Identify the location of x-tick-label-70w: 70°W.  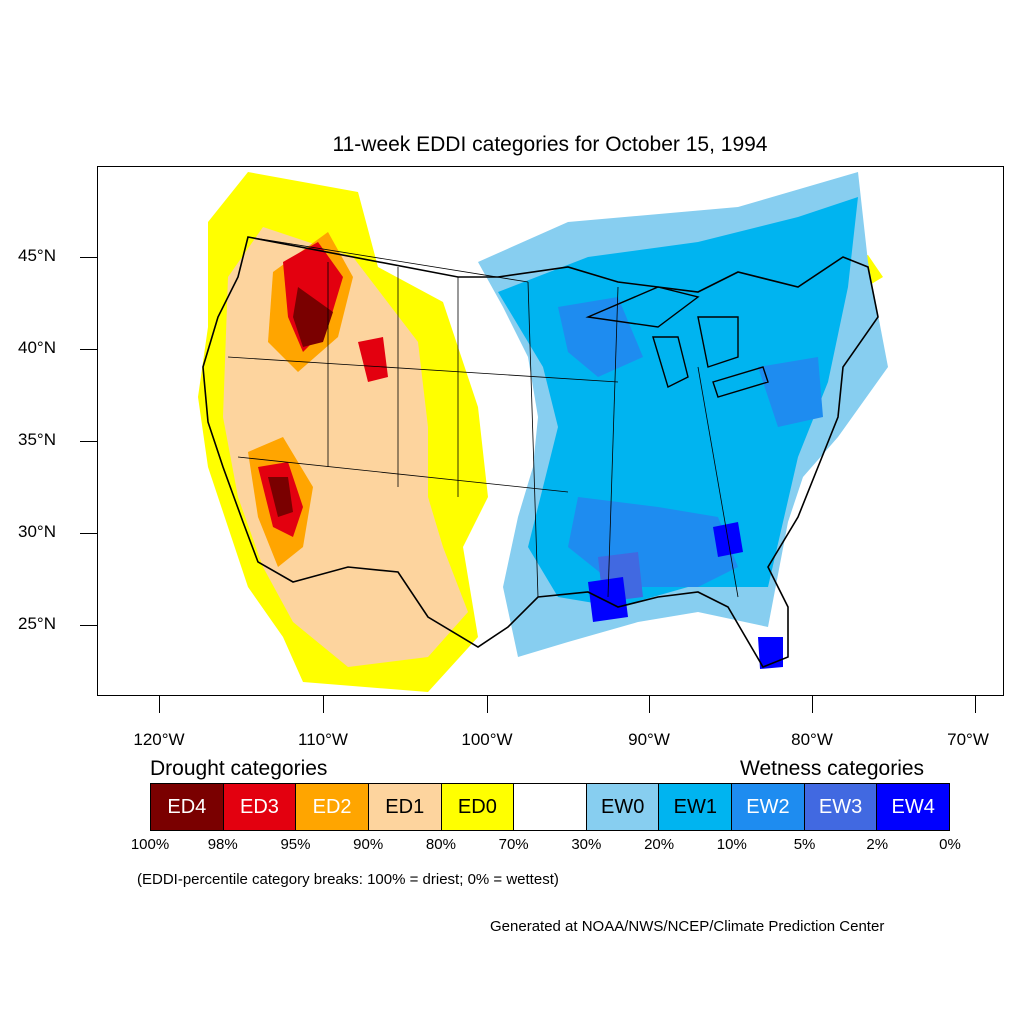
(968, 739).